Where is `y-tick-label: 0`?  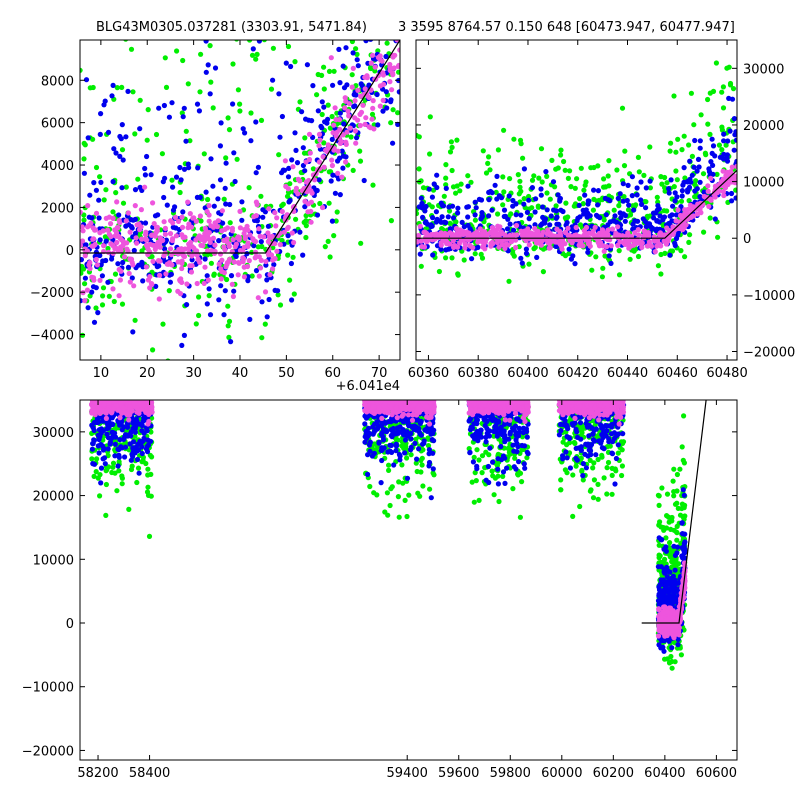 y-tick-label: 0 is located at coordinates (70, 251).